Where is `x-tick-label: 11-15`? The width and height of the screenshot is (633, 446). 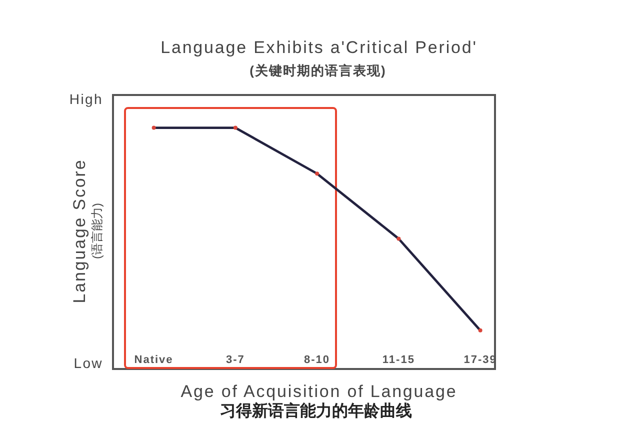
x-tick-label: 11-15 is located at coordinates (398, 360).